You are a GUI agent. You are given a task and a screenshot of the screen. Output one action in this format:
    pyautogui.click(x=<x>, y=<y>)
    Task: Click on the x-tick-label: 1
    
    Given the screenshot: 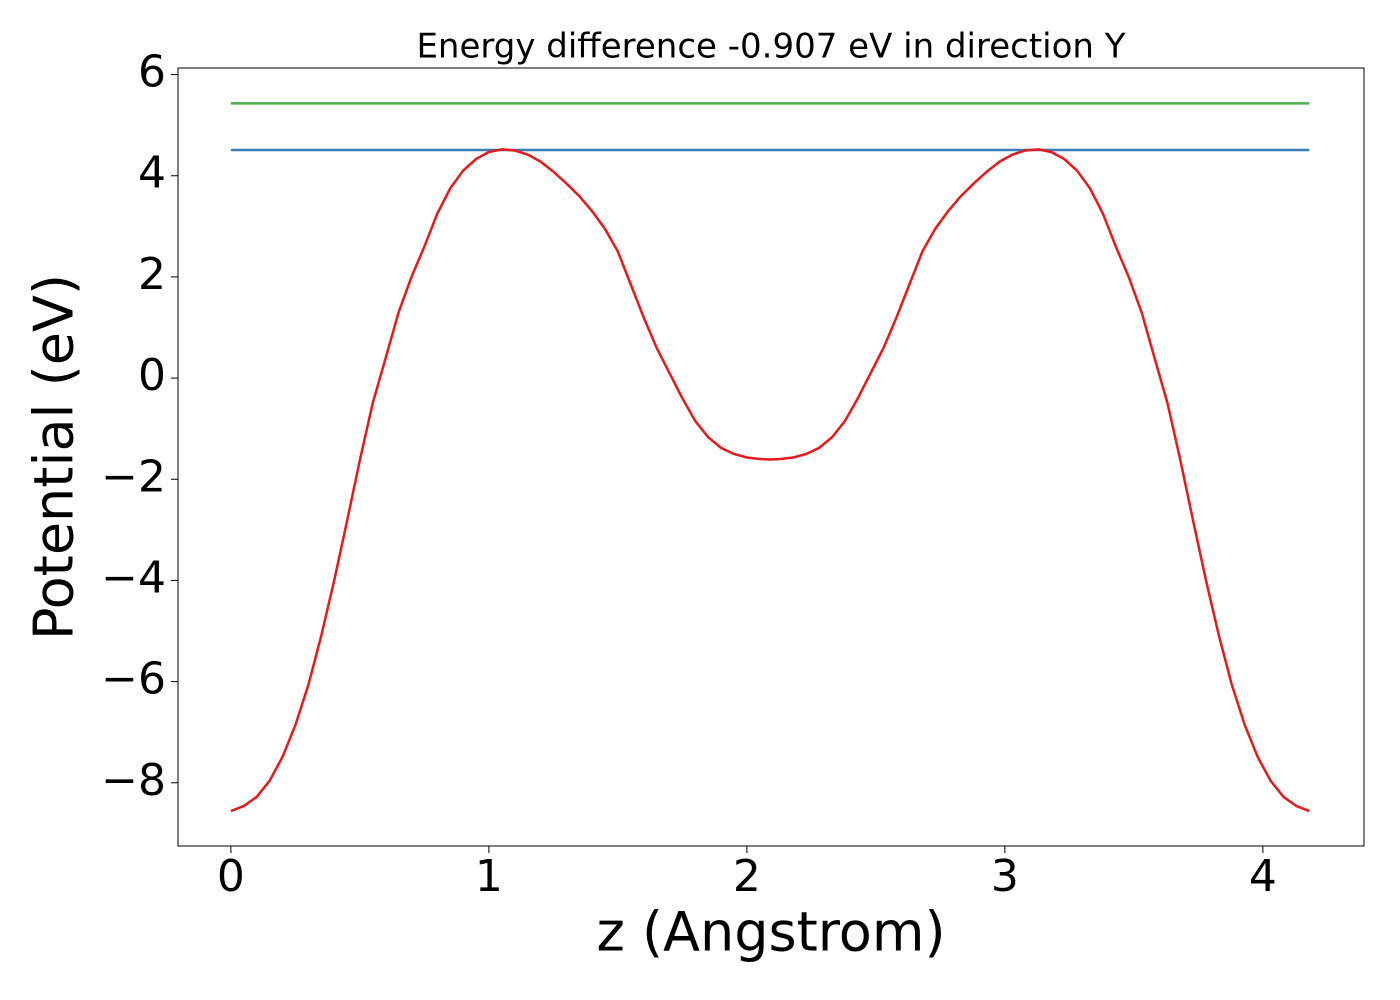 What is the action you would take?
    pyautogui.click(x=489, y=876)
    